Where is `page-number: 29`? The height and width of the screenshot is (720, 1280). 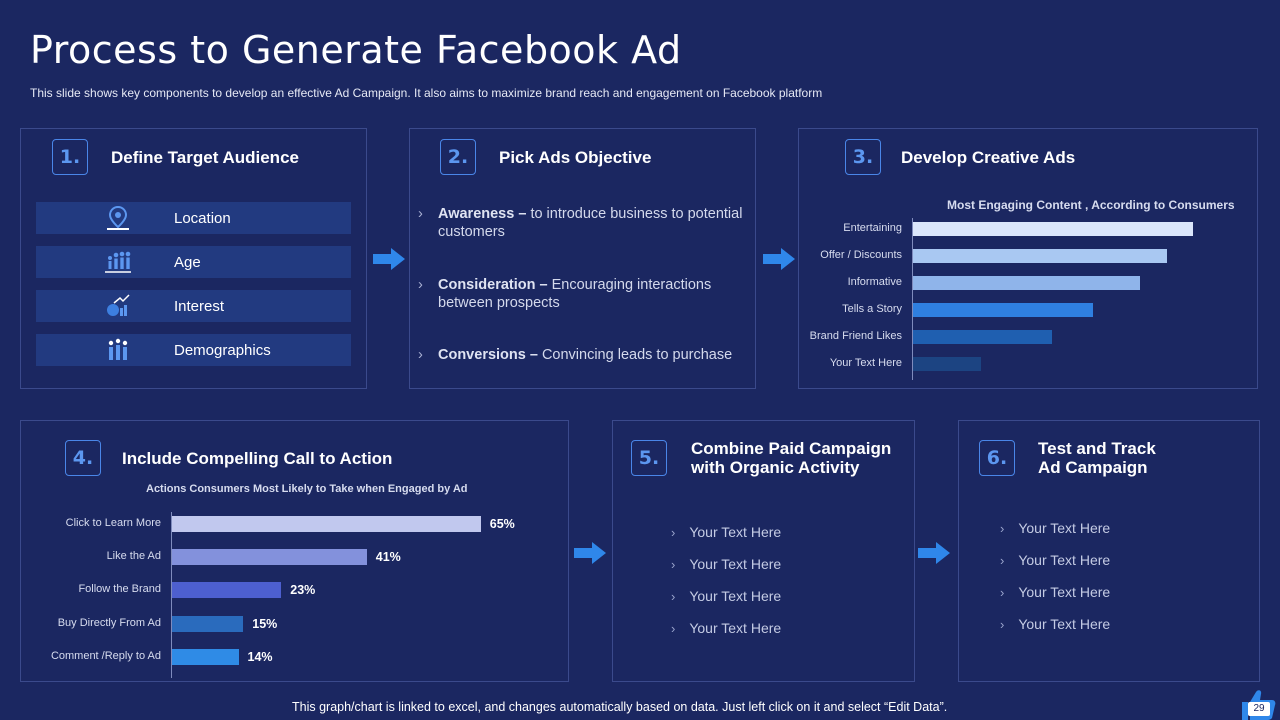
page-number: 29 is located at coordinates (1259, 709).